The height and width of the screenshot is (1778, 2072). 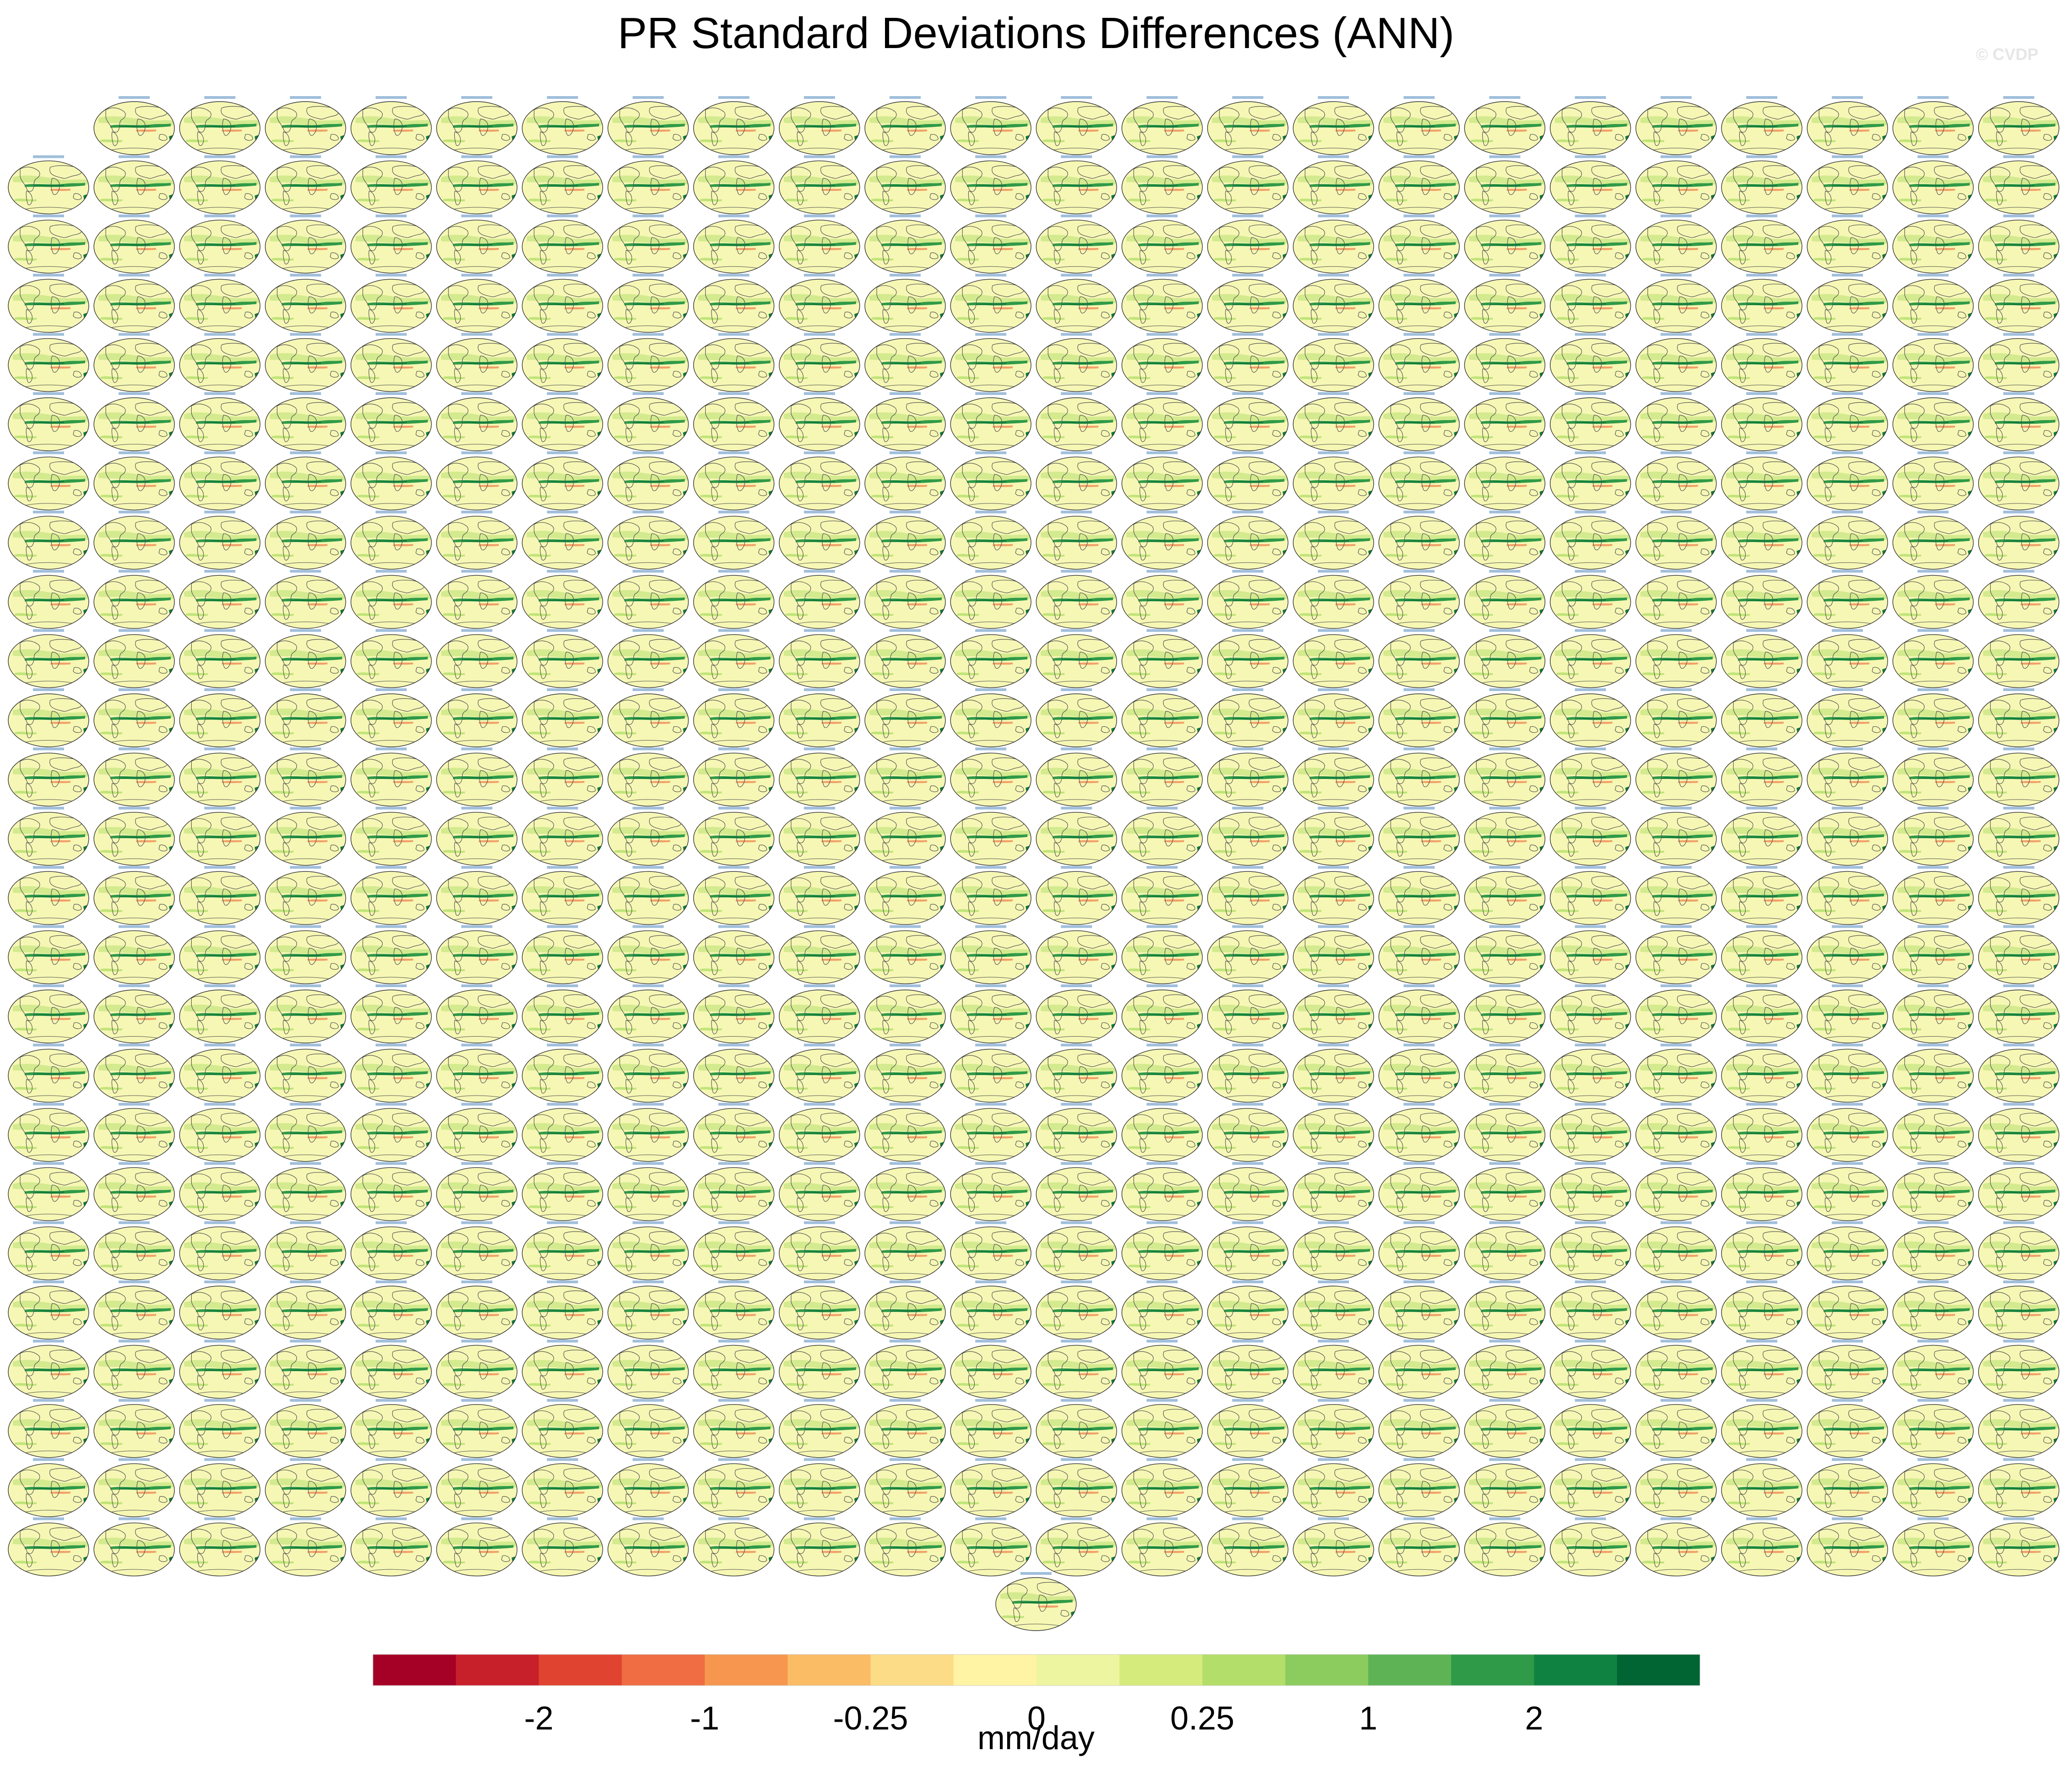 I want to click on colorbar-tick-label: 0, so click(x=1036, y=1718).